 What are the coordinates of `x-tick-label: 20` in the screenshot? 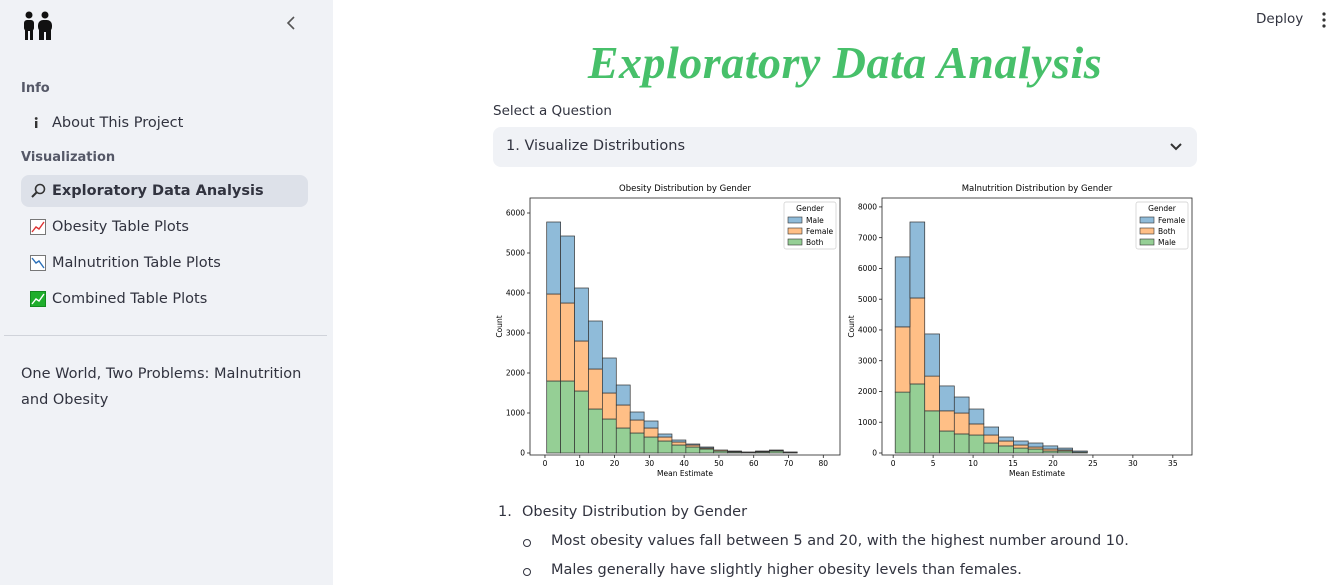 It's located at (1053, 463).